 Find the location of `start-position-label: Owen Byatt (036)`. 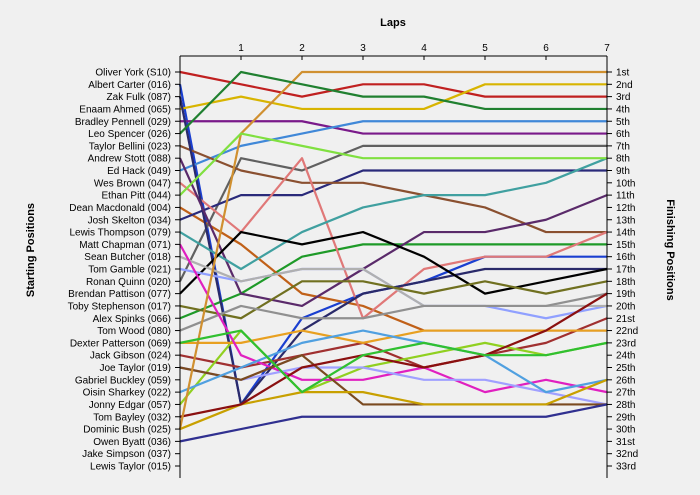

start-position-label: Owen Byatt (036) is located at coordinates (132, 442).